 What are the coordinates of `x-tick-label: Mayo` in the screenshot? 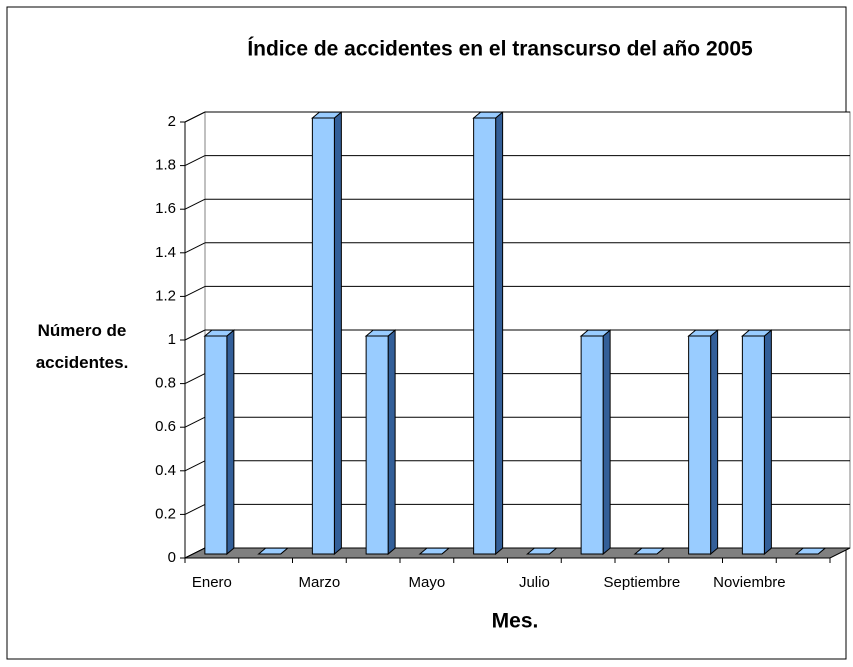 It's located at (427, 582).